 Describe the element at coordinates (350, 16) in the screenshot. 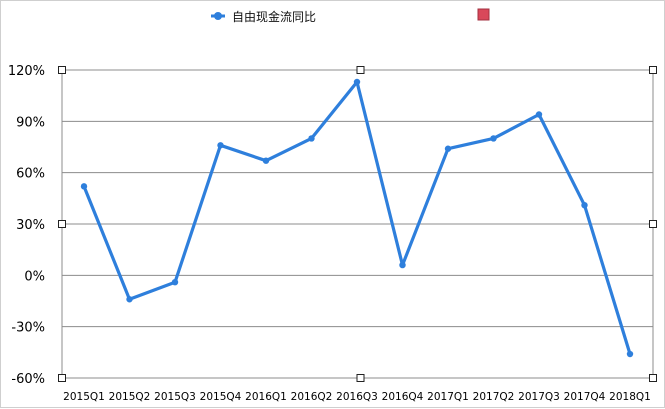

I see `legend: 自由现金流同比` at that location.